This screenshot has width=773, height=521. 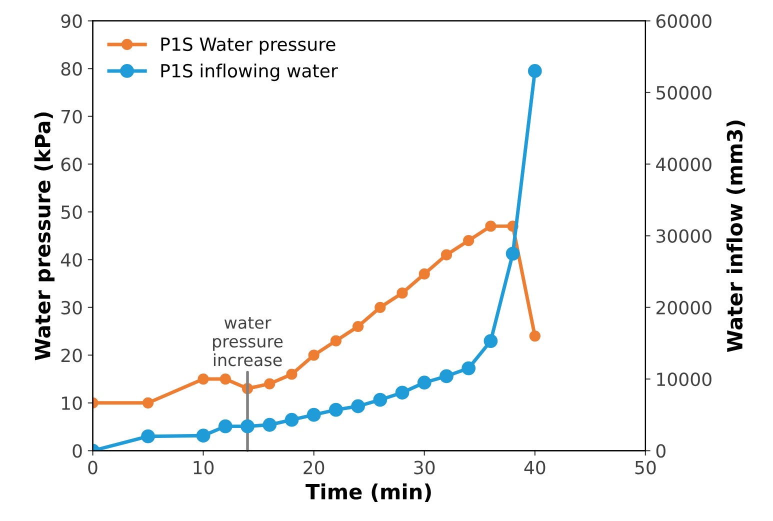 I want to click on y-tick-label: 30, so click(x=71, y=307).